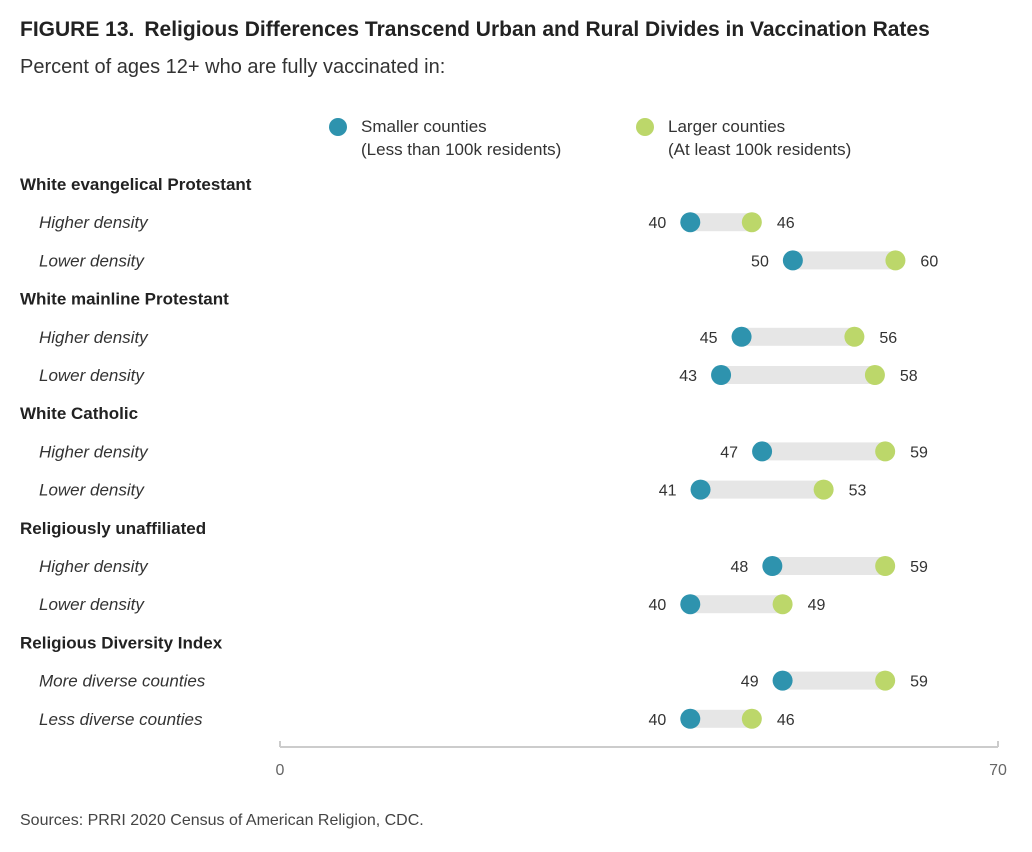 The width and height of the screenshot is (1032, 852). Describe the element at coordinates (726, 126) in the screenshot. I see `legend-label-larger: Larger counties` at that location.